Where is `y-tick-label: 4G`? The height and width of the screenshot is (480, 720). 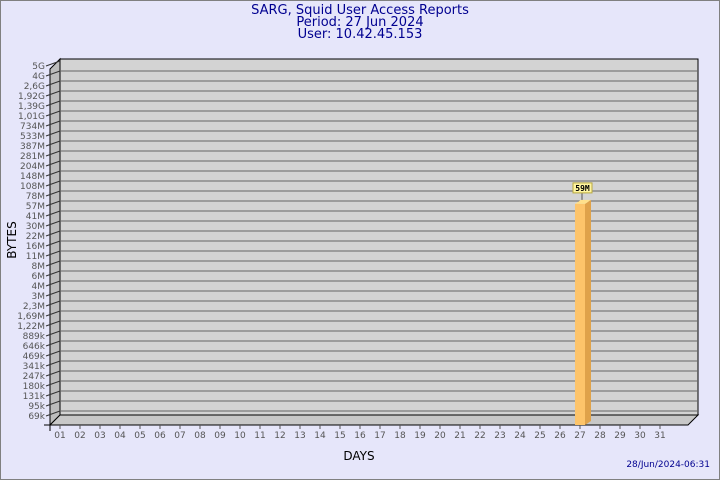 y-tick-label: 4G is located at coordinates (38, 77).